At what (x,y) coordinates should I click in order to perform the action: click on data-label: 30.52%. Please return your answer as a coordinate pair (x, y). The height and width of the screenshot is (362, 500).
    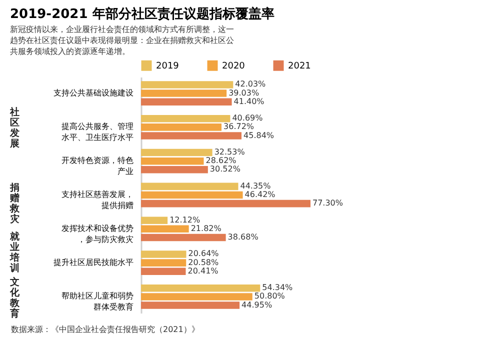
    Looking at the image, I should click on (225, 169).